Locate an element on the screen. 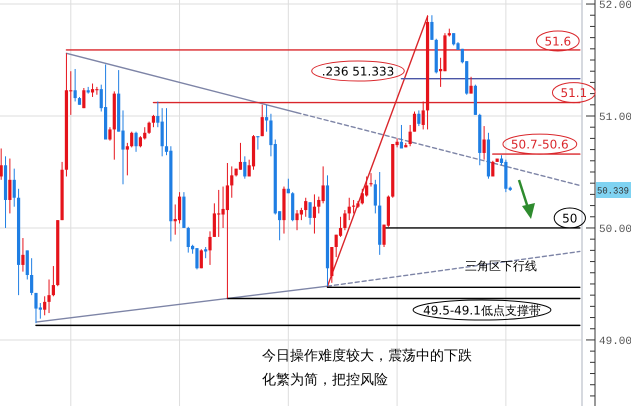 The width and height of the screenshot is (631, 406). annotation: 化繁为简，把控风险 is located at coordinates (325, 380).